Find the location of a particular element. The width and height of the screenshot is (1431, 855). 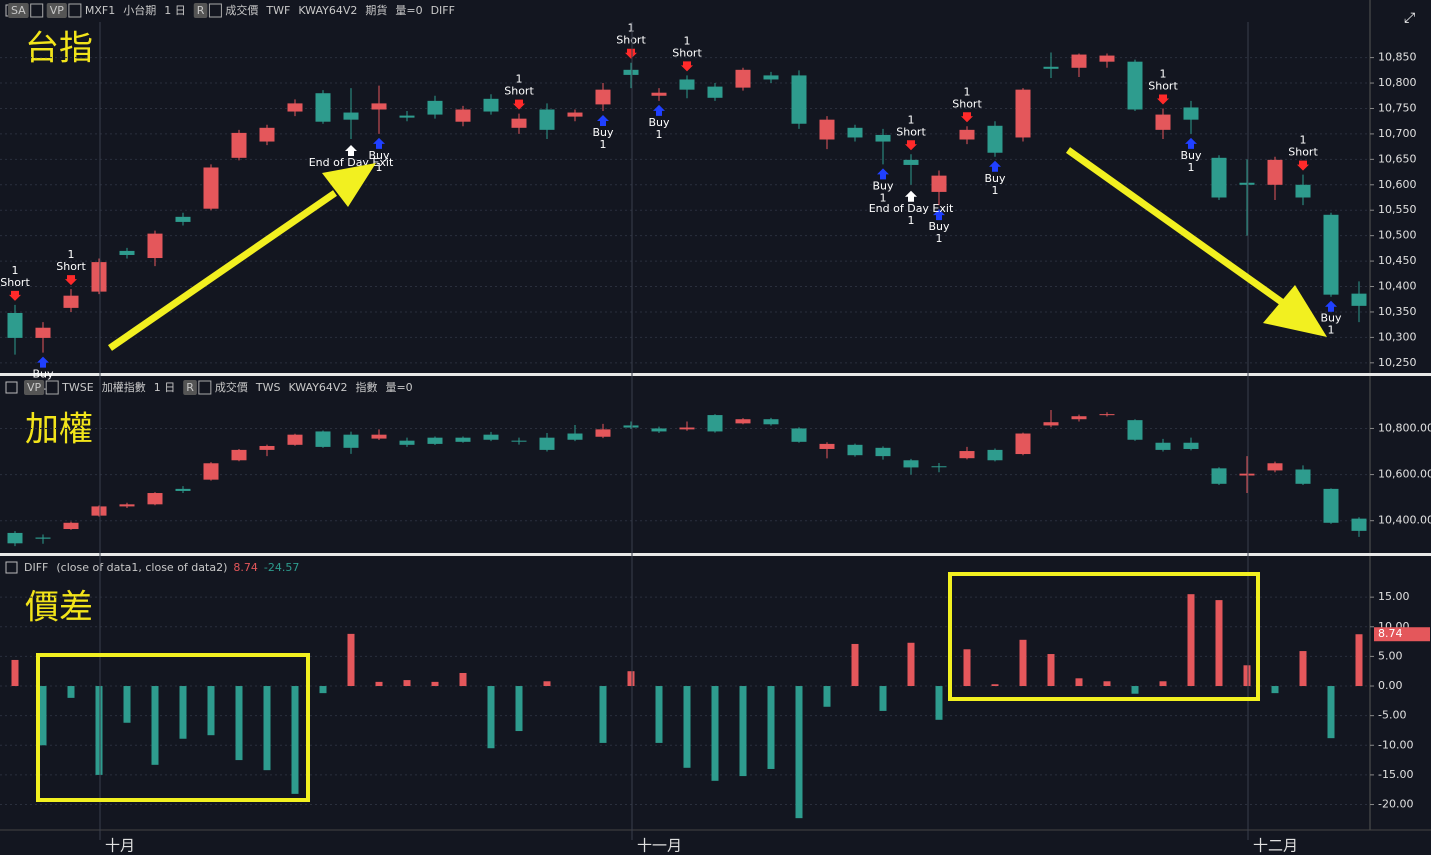

header-item: 指數 is located at coordinates (366, 387).